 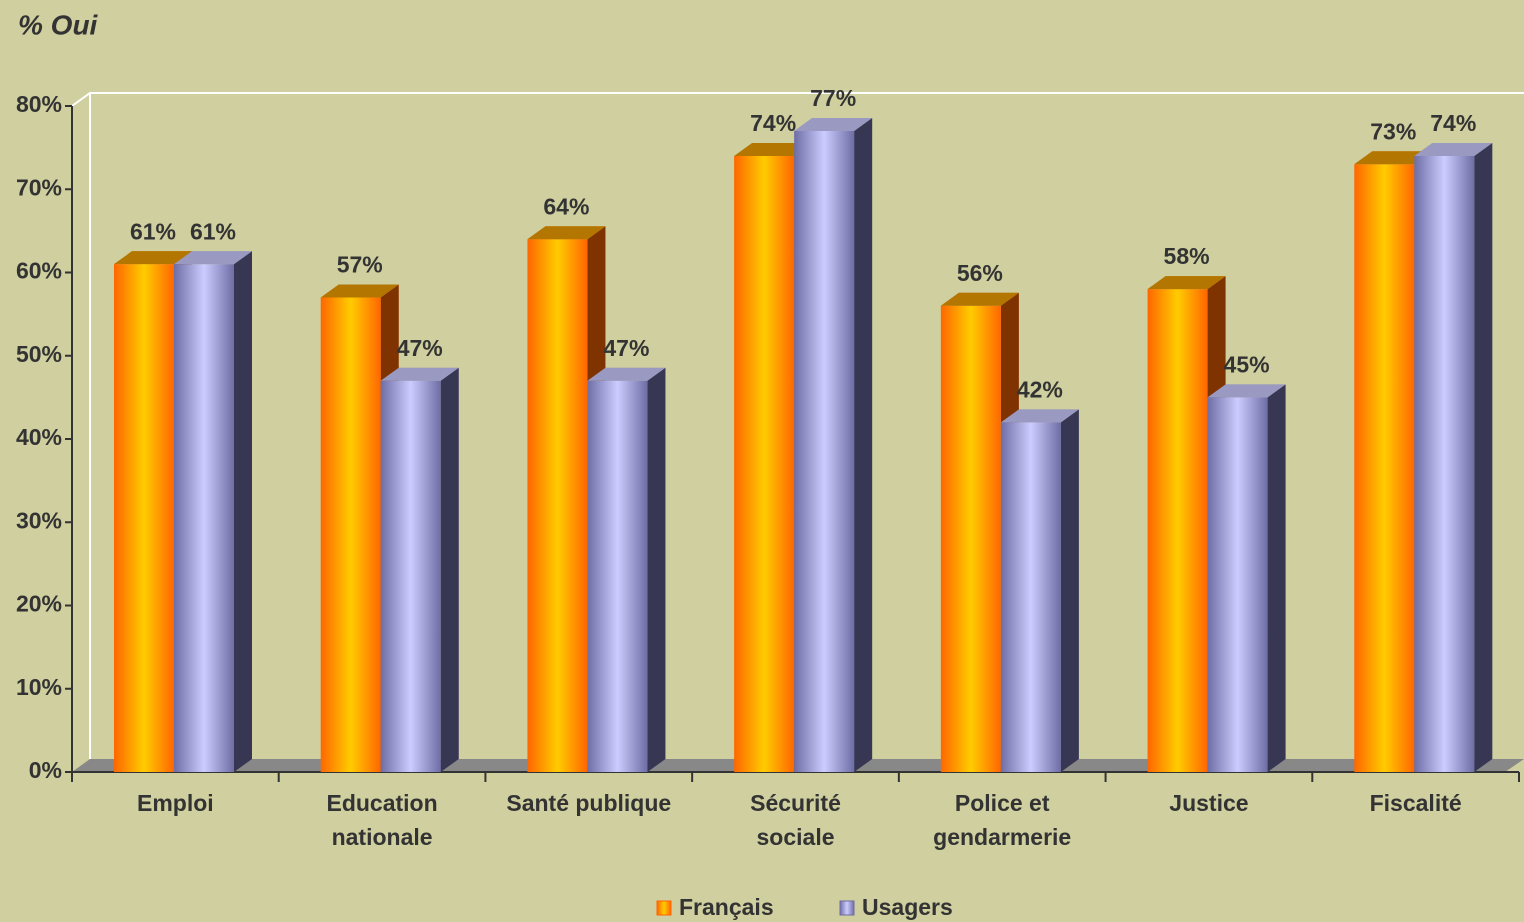 I want to click on x-tick-label: Sécurité sociale, so click(x=795, y=820).